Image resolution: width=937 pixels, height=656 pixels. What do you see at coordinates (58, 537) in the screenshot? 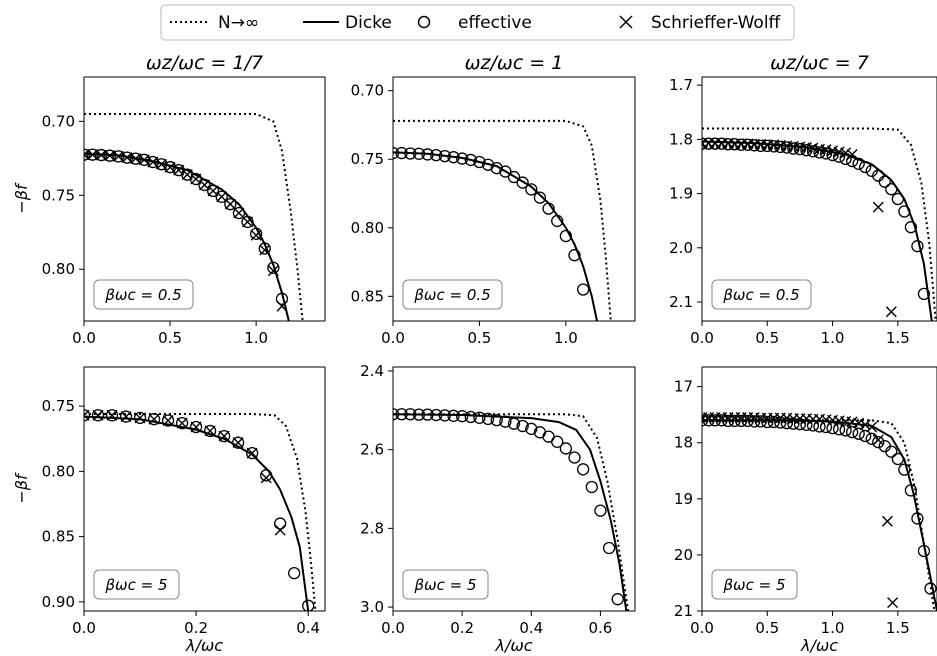
I see `y-tick-label: 0.85` at bounding box center [58, 537].